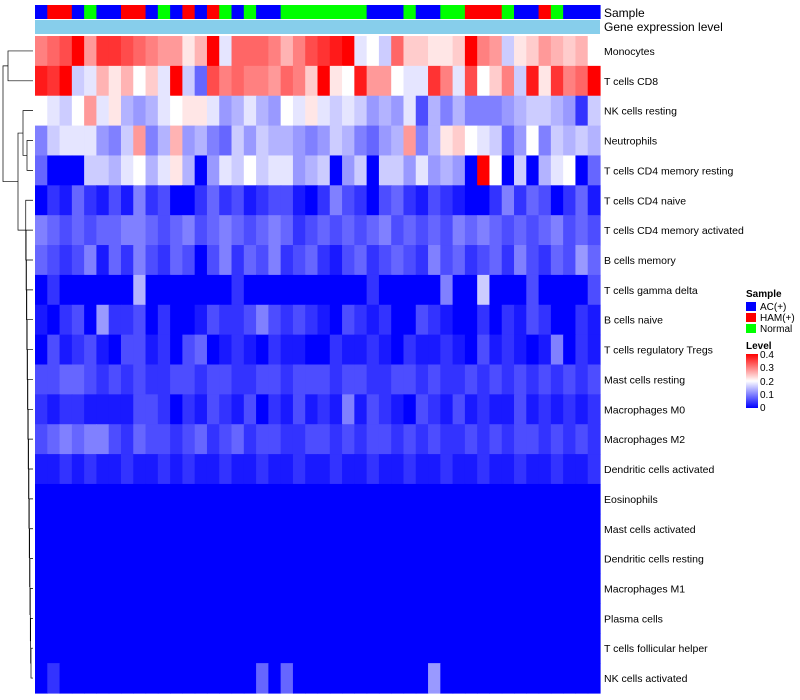 Image resolution: width=800 pixels, height=700 pixels. I want to click on level-tick-0-4: 0.4, so click(767, 355).